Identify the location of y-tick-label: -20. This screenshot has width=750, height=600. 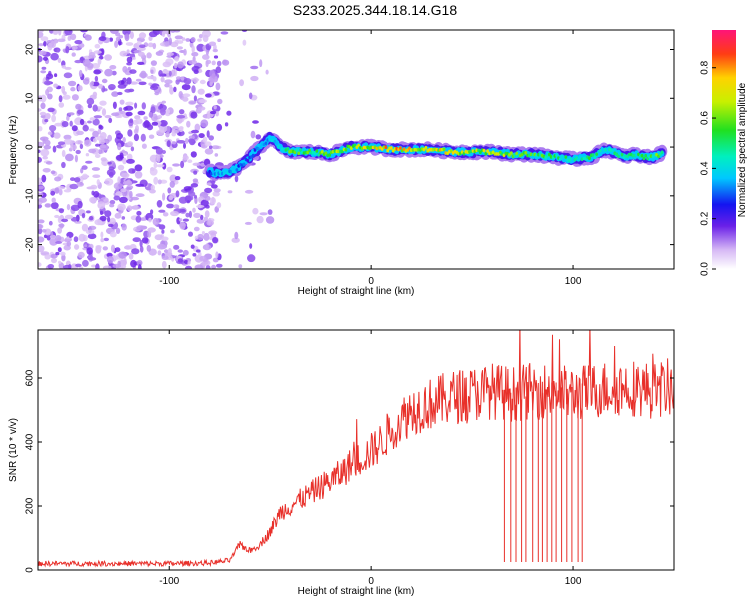
(30, 244).